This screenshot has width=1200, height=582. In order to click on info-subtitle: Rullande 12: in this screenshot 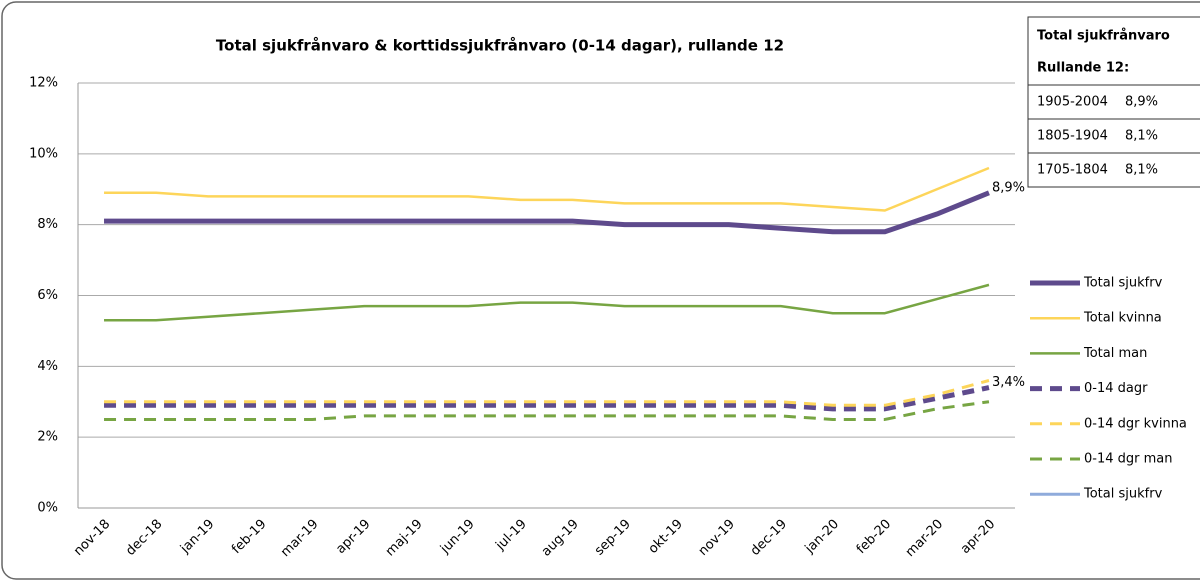, I will do `click(1083, 68)`.